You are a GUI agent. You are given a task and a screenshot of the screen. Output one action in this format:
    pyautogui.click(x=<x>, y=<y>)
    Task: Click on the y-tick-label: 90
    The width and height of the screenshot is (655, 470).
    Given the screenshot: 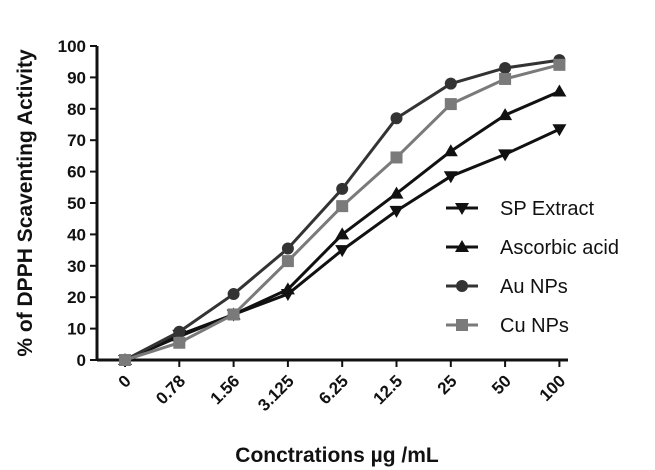 What is the action you would take?
    pyautogui.click(x=76, y=77)
    